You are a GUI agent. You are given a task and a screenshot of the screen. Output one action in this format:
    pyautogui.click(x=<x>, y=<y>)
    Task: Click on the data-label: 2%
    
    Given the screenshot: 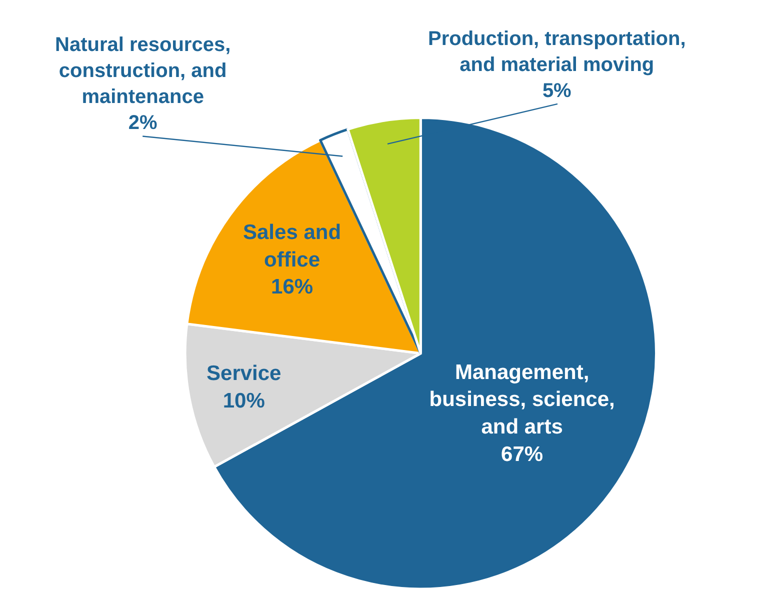 What is the action you would take?
    pyautogui.click(x=143, y=123)
    